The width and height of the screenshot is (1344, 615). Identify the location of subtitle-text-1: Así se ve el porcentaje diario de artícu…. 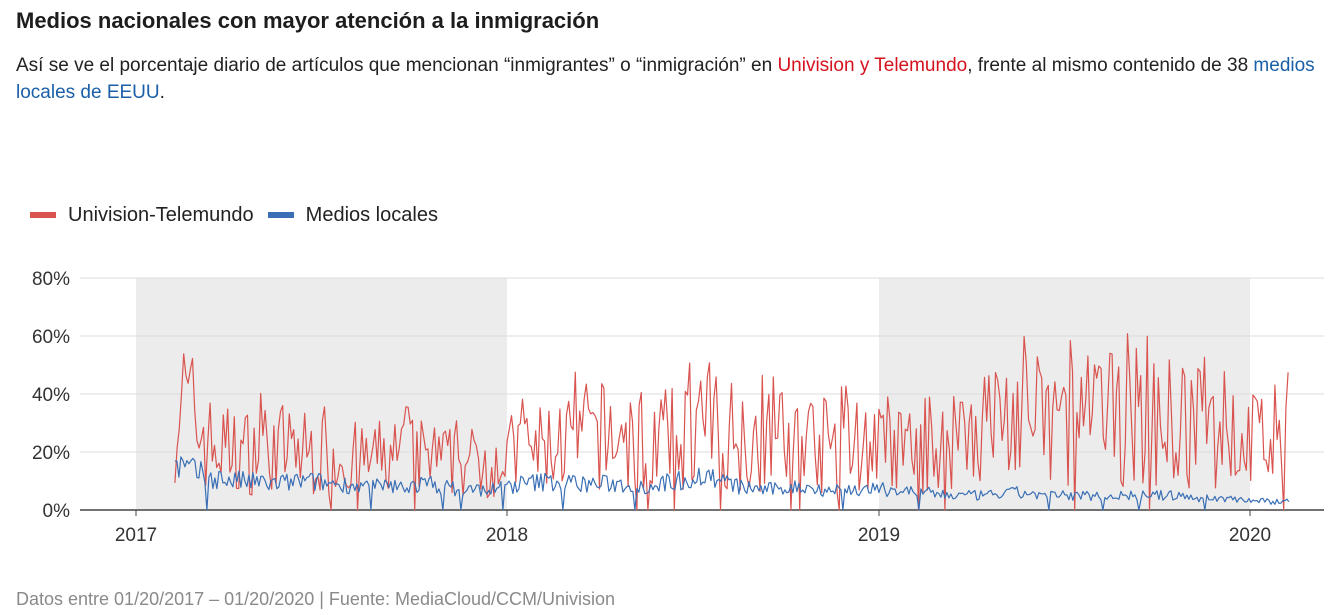
(397, 65).